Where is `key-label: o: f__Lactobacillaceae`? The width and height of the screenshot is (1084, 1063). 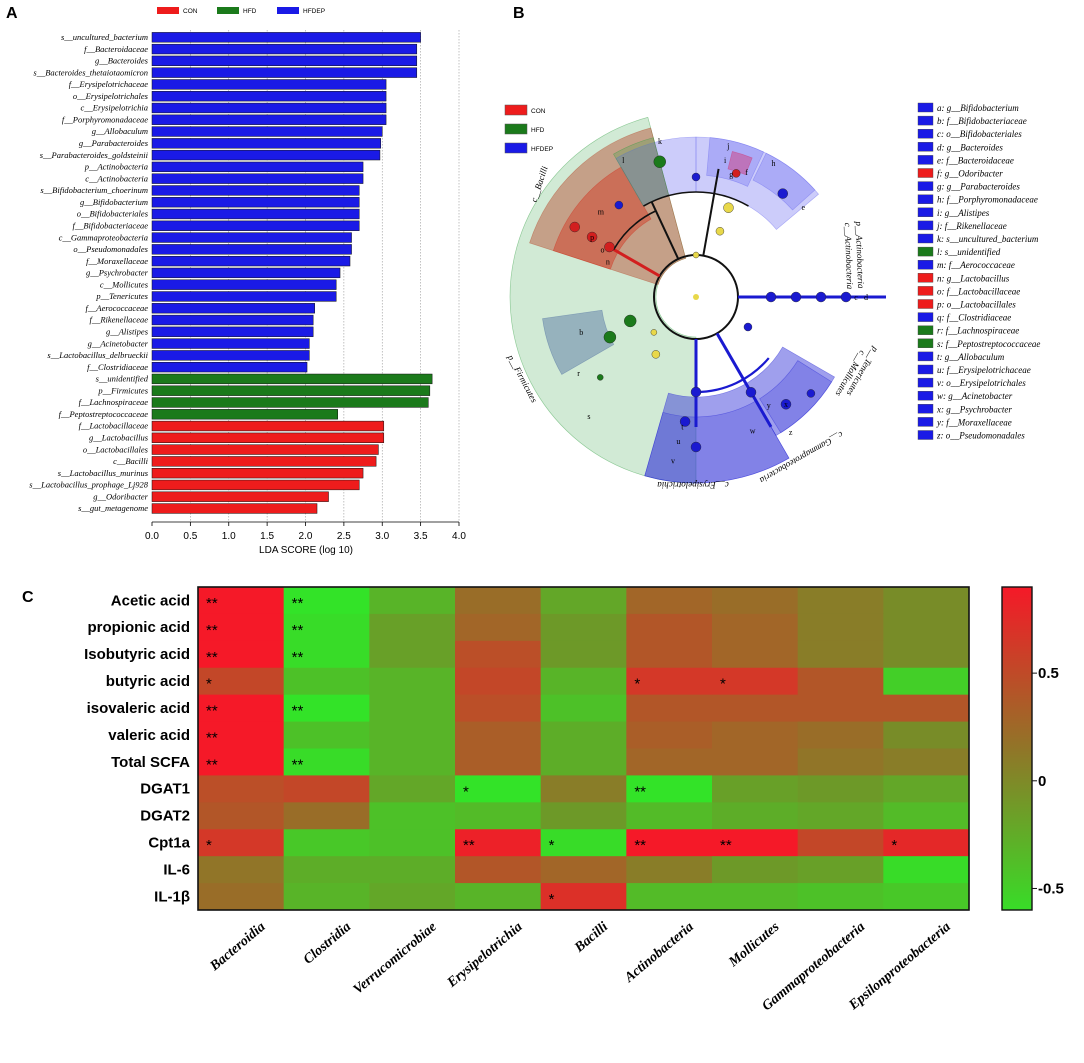
key-label: o: f__Lactobacillaceae is located at coordinates (978, 291).